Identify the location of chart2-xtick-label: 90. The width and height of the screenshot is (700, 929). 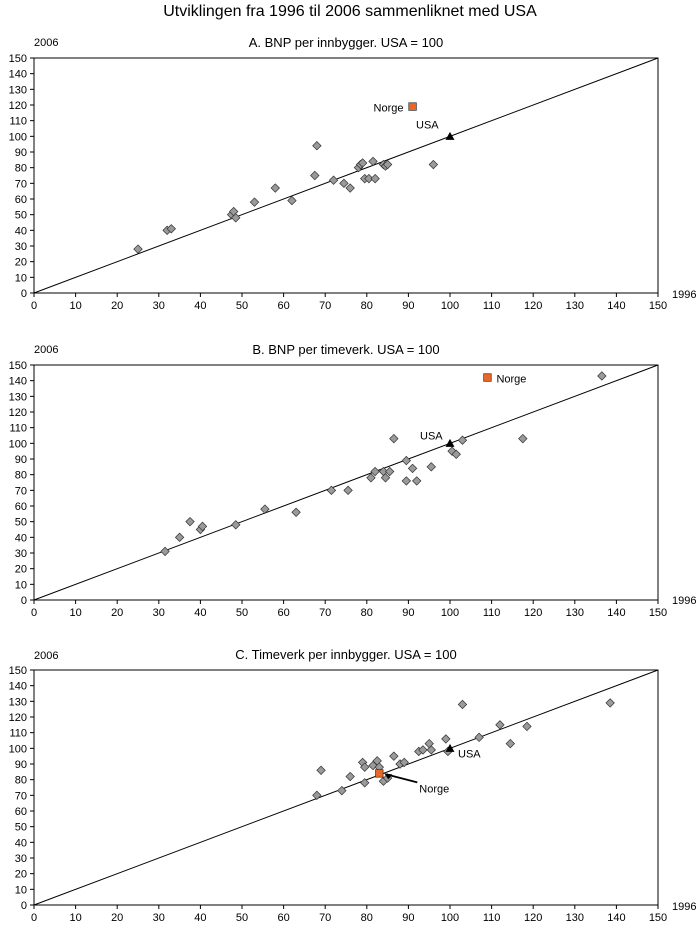
(408, 613).